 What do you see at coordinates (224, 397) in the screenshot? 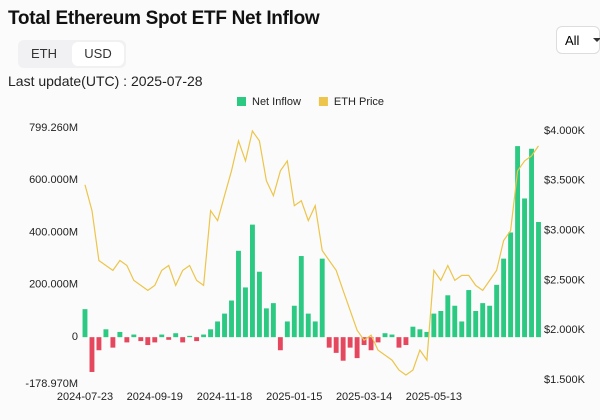
I see `x-tick-label: 2024-11-18` at bounding box center [224, 397].